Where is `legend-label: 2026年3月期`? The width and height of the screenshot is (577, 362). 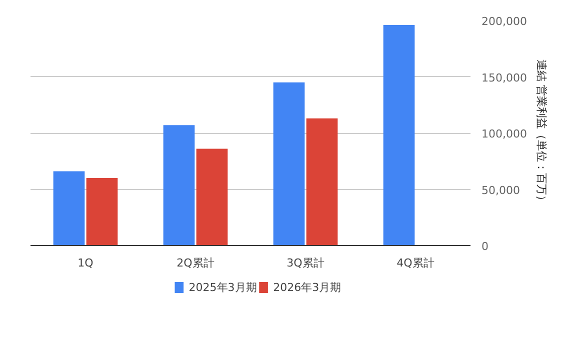
legend-label: 2026年3月期 is located at coordinates (307, 287).